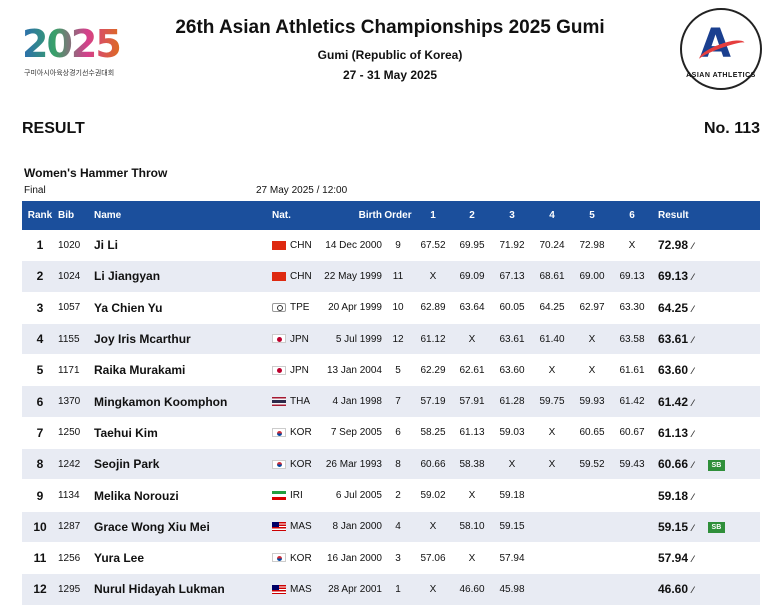 Image resolution: width=780 pixels, height=606 pixels. I want to click on order-cell: 3, so click(398, 558).